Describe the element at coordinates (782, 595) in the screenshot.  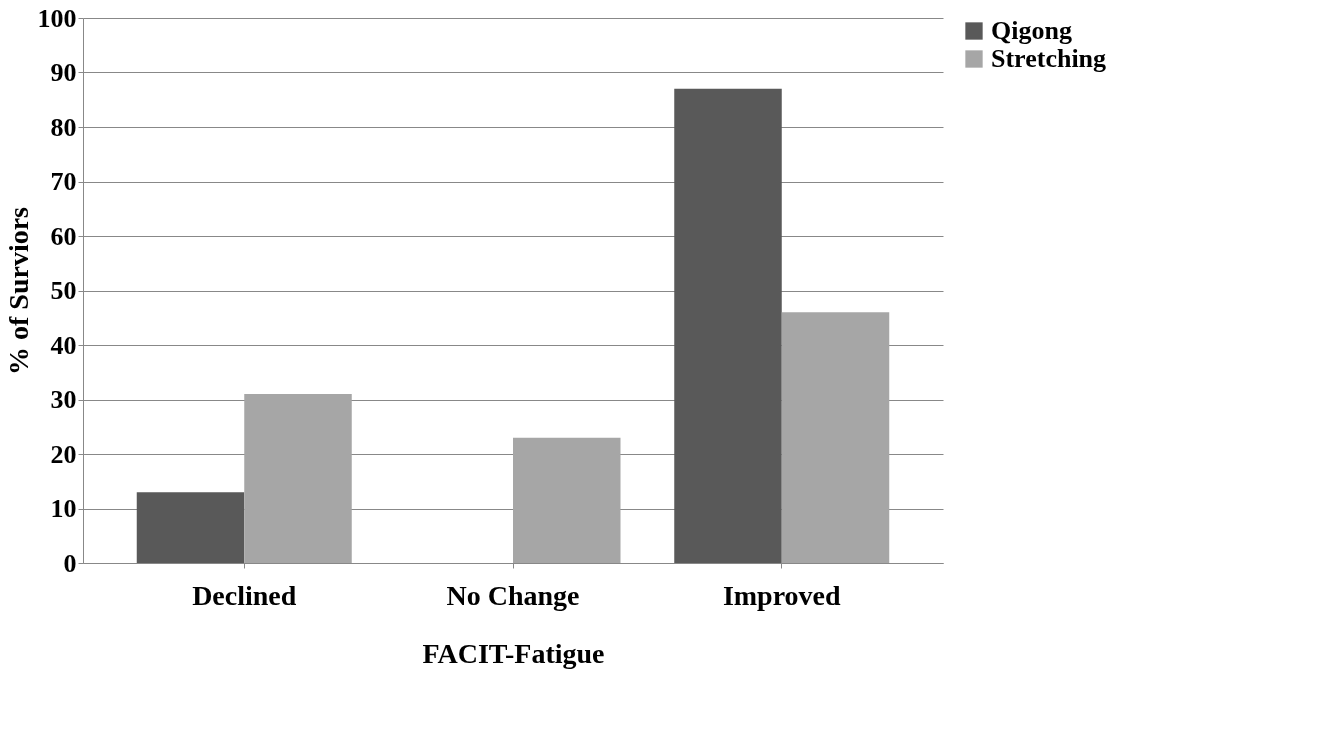
I see `x-tick-label: Improved` at that location.